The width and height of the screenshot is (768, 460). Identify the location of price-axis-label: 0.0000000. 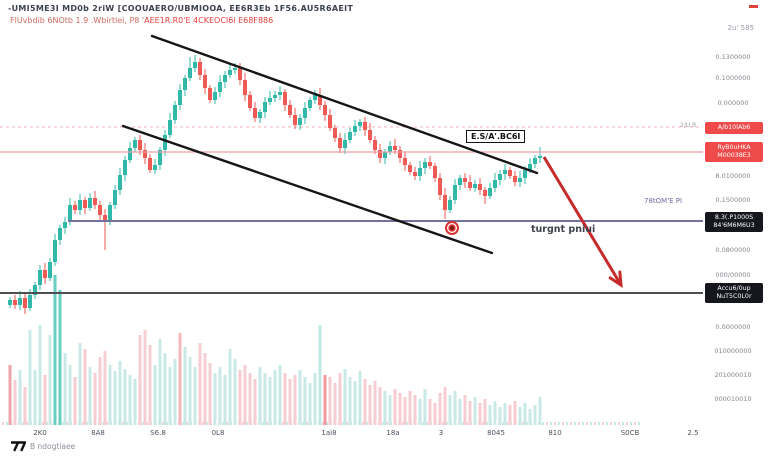
(733, 327).